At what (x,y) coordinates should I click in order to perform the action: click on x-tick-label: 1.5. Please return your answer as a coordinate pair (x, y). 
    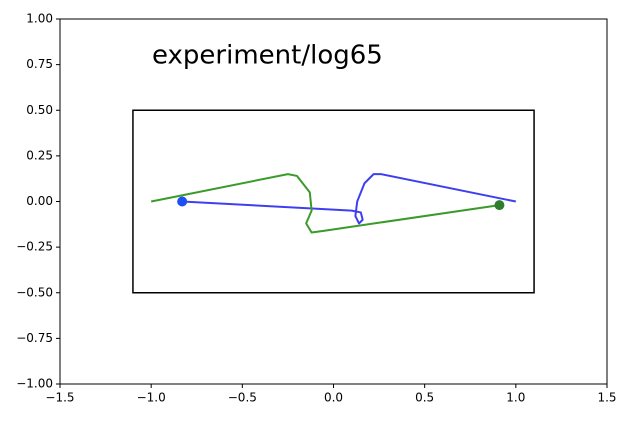
    Looking at the image, I should click on (606, 398).